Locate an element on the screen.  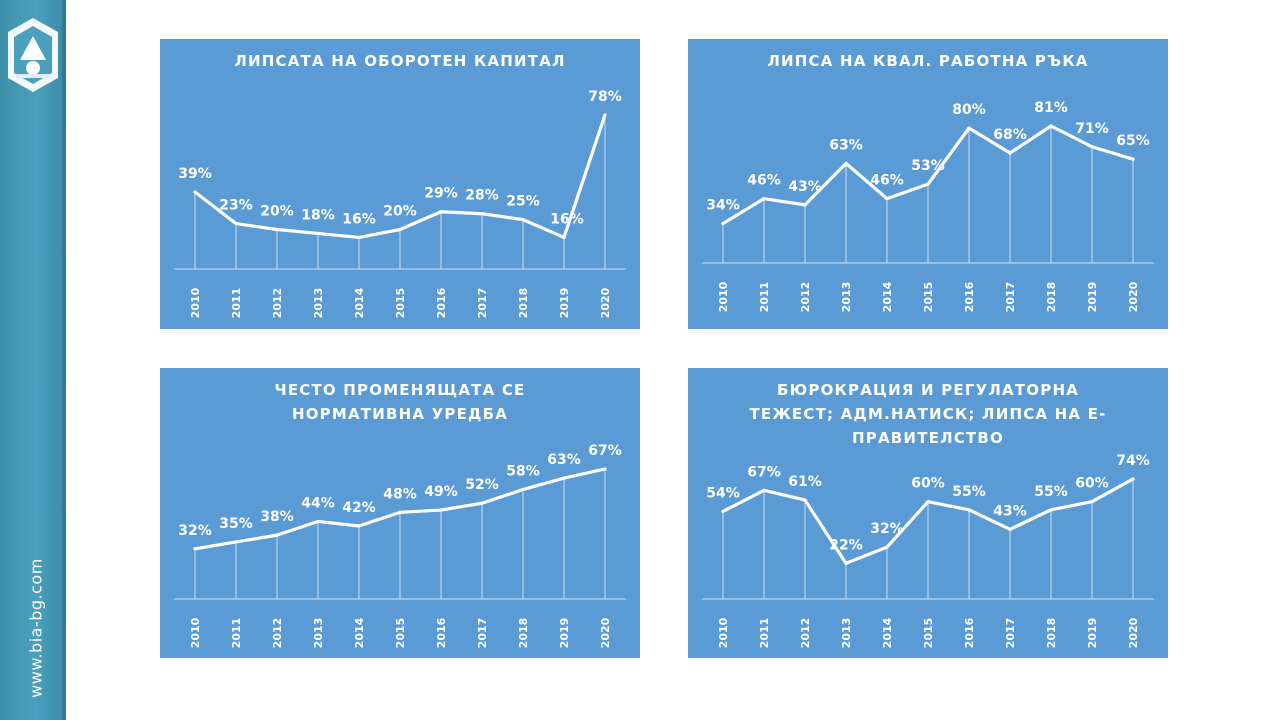
data-label: 22% is located at coordinates (846, 545).